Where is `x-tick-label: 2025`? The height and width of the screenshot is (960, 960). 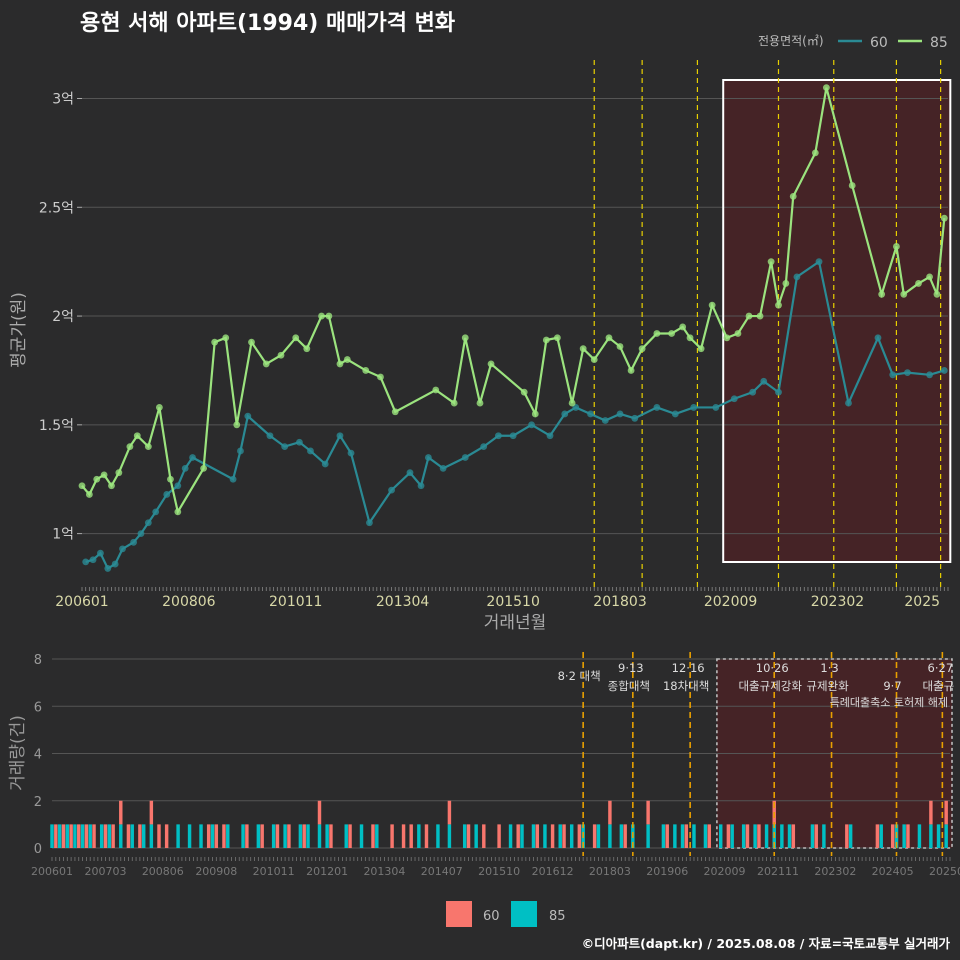
x-tick-label: 2025 is located at coordinates (922, 602).